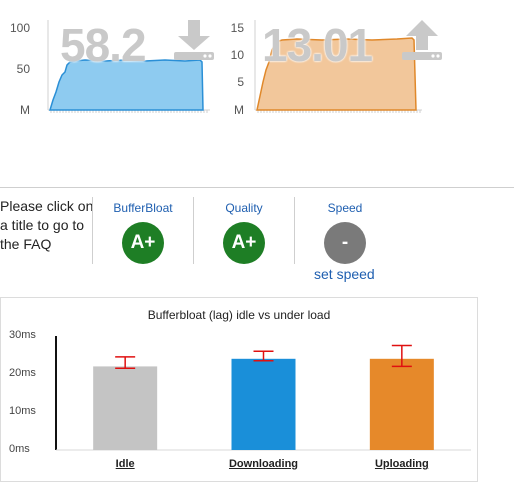 The width and height of the screenshot is (514, 493). I want to click on section-divider, so click(257, 187).